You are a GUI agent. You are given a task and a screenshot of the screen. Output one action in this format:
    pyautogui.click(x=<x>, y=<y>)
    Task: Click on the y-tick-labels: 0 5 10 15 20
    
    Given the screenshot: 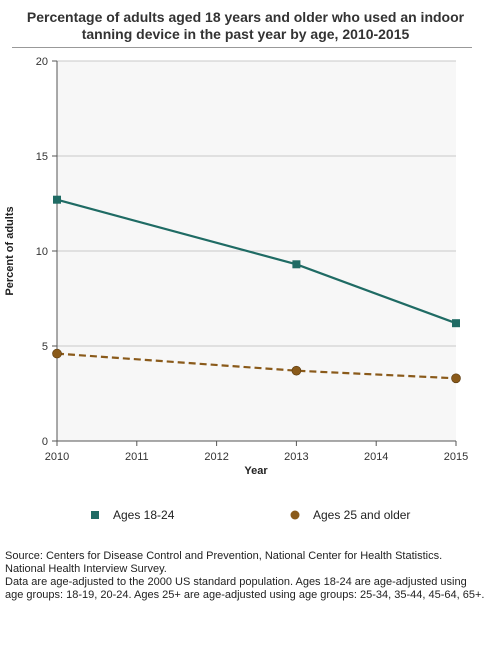 What is the action you would take?
    pyautogui.click(x=42, y=252)
    